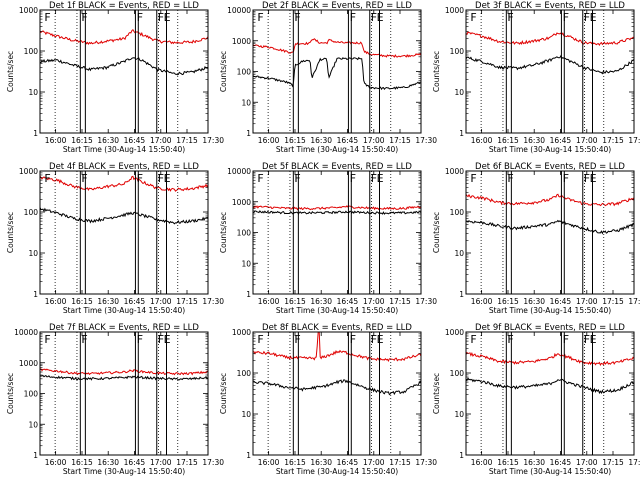 The width and height of the screenshot is (640, 480). What do you see at coordinates (239, 10) in the screenshot?
I see `y-tick-label: 10000` at bounding box center [239, 10].